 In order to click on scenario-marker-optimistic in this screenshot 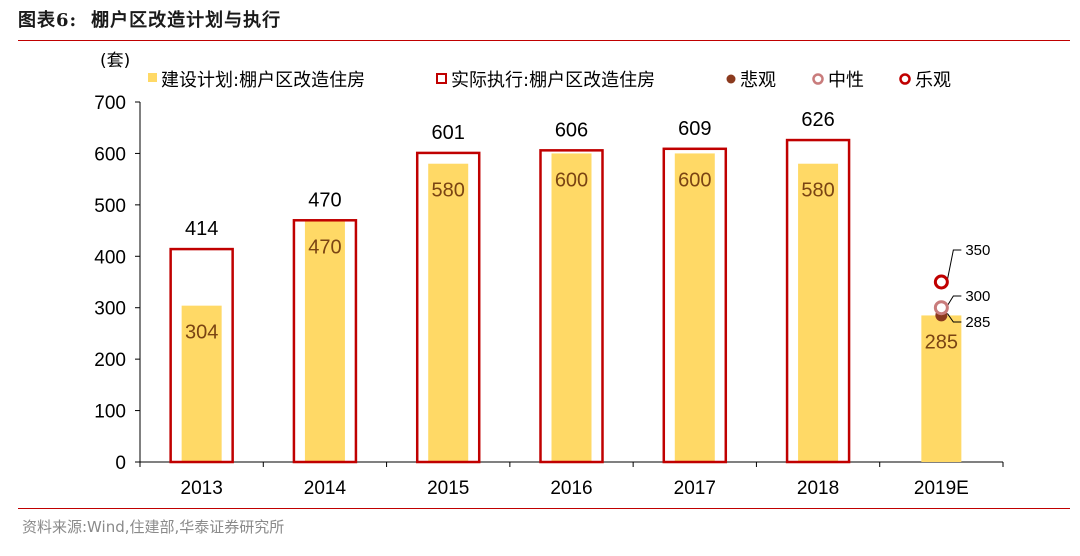, I will do `click(941, 282)`.